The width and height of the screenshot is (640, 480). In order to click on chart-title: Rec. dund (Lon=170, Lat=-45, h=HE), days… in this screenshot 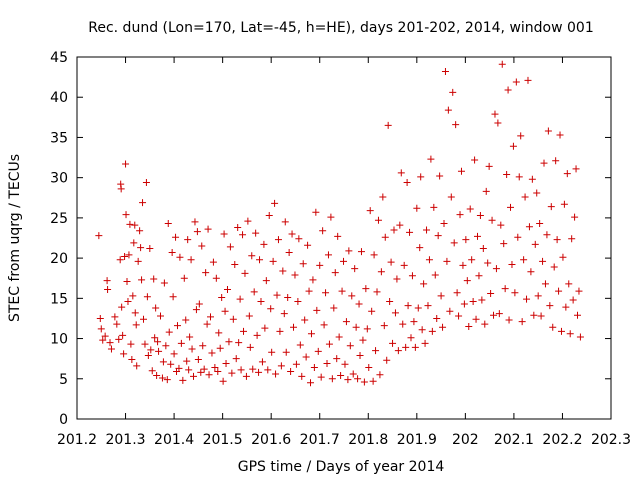, I will do `click(341, 28)`.